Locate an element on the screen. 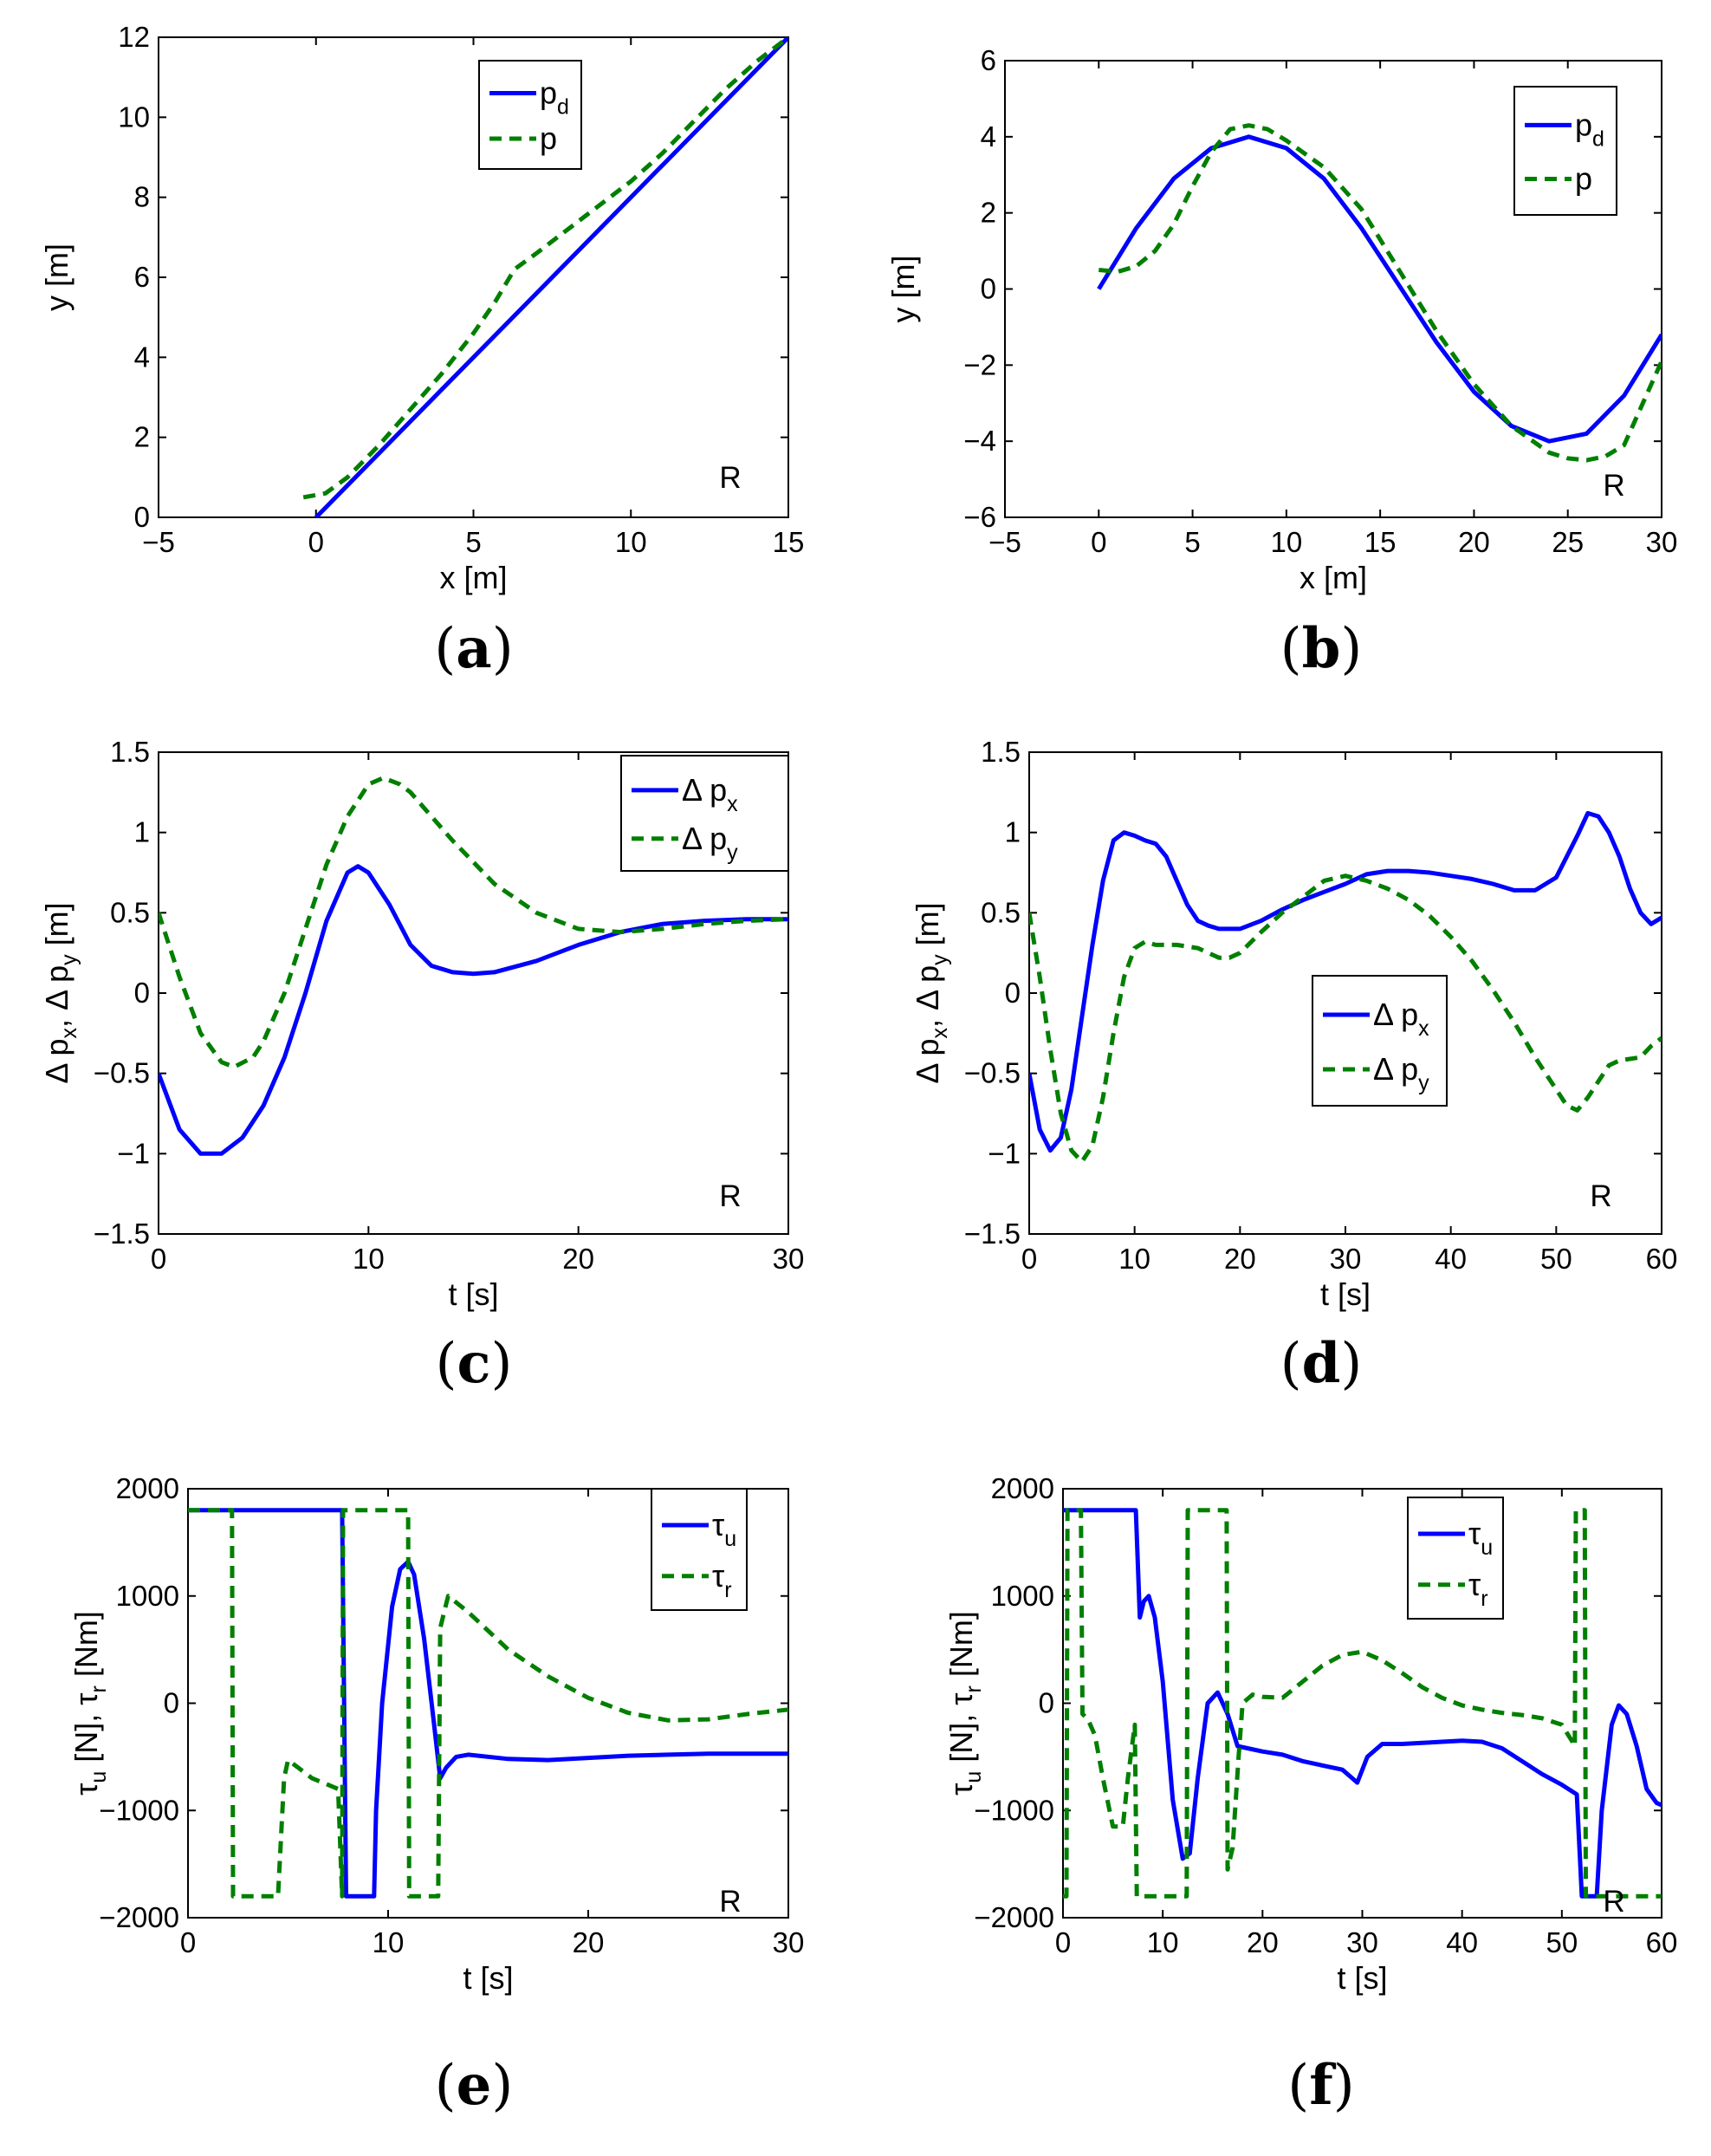  panel-caption: (e) is located at coordinates (474, 2085).